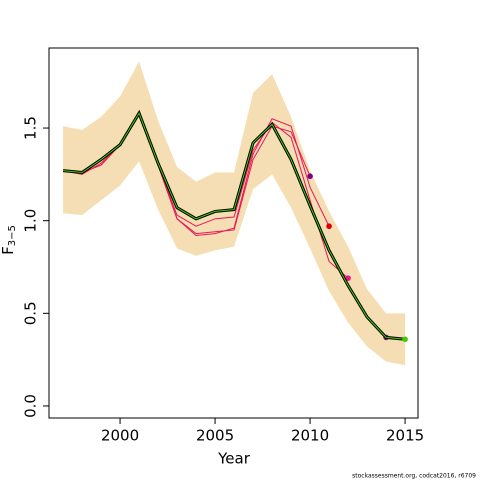 The height and width of the screenshot is (480, 480). I want to click on y-label-sub: 3−5, so click(12, 235).